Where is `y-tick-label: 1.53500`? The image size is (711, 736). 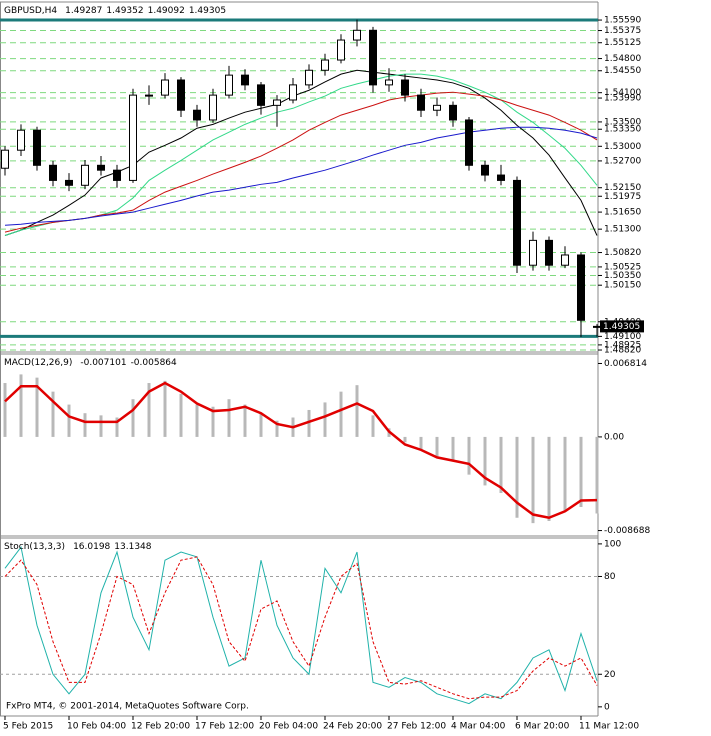 y-tick-label: 1.53500 is located at coordinates (622, 122).